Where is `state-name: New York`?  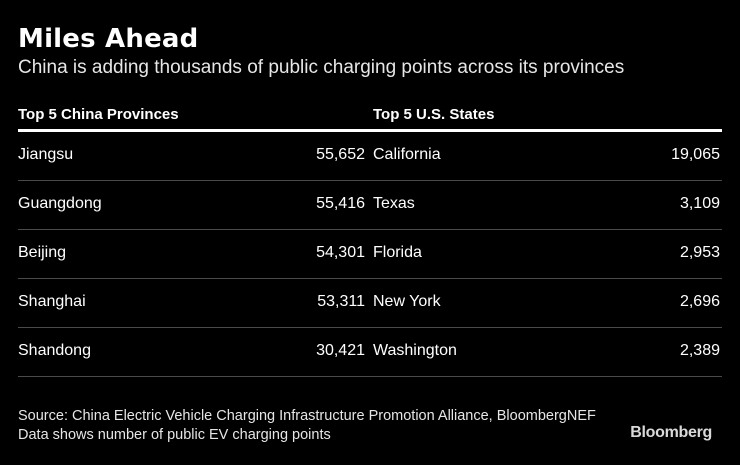 state-name: New York is located at coordinates (407, 301).